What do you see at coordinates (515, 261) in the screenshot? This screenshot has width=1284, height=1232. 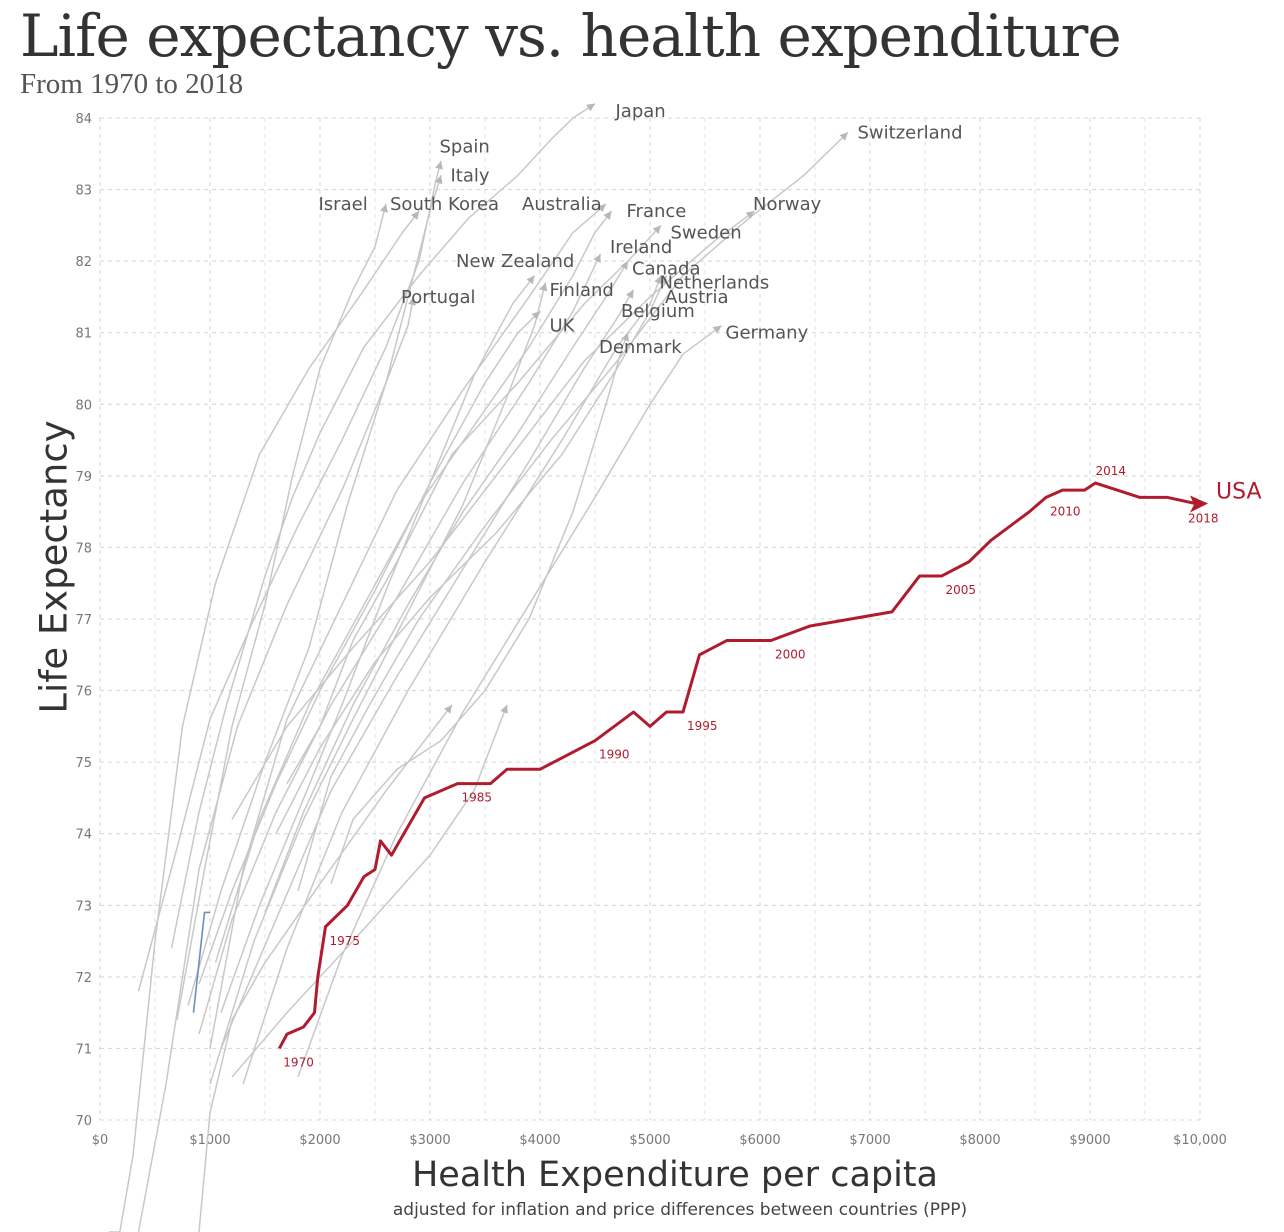 I see `country-label: New Zealand` at bounding box center [515, 261].